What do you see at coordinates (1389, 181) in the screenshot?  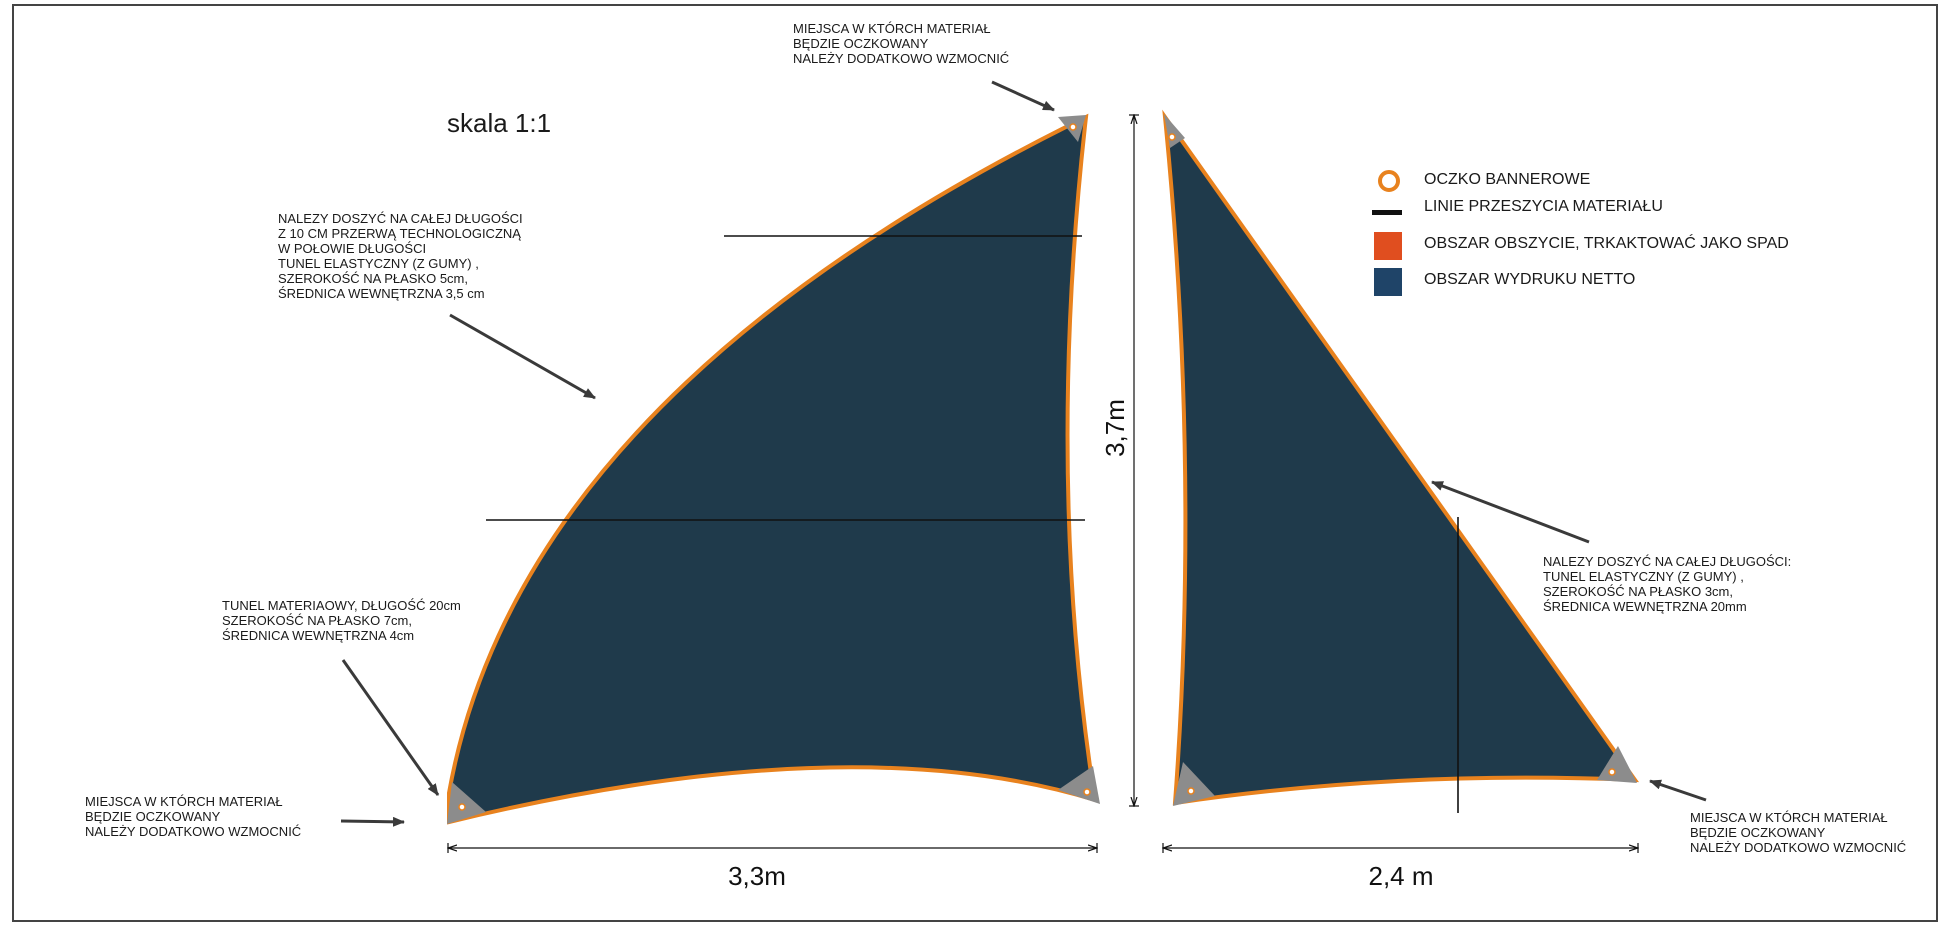 I see `grommet-ring-icon` at bounding box center [1389, 181].